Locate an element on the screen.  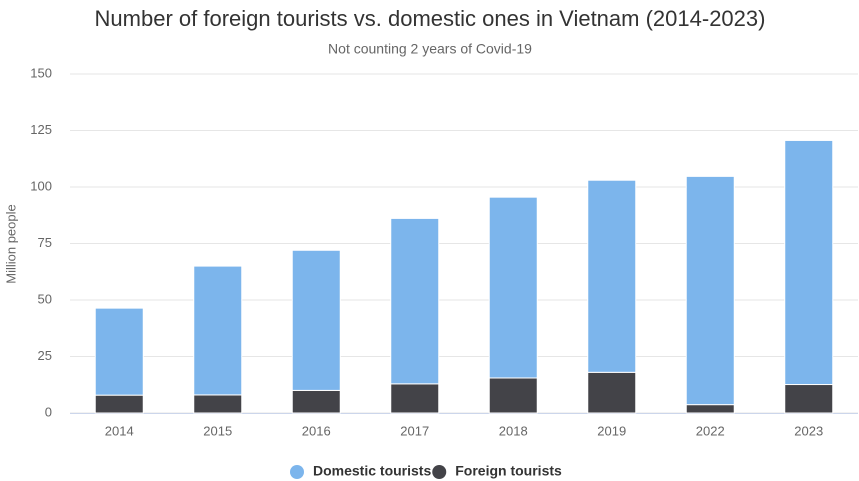
chart-subtitle: Not counting 2 years of Covid-19 is located at coordinates (430, 49).